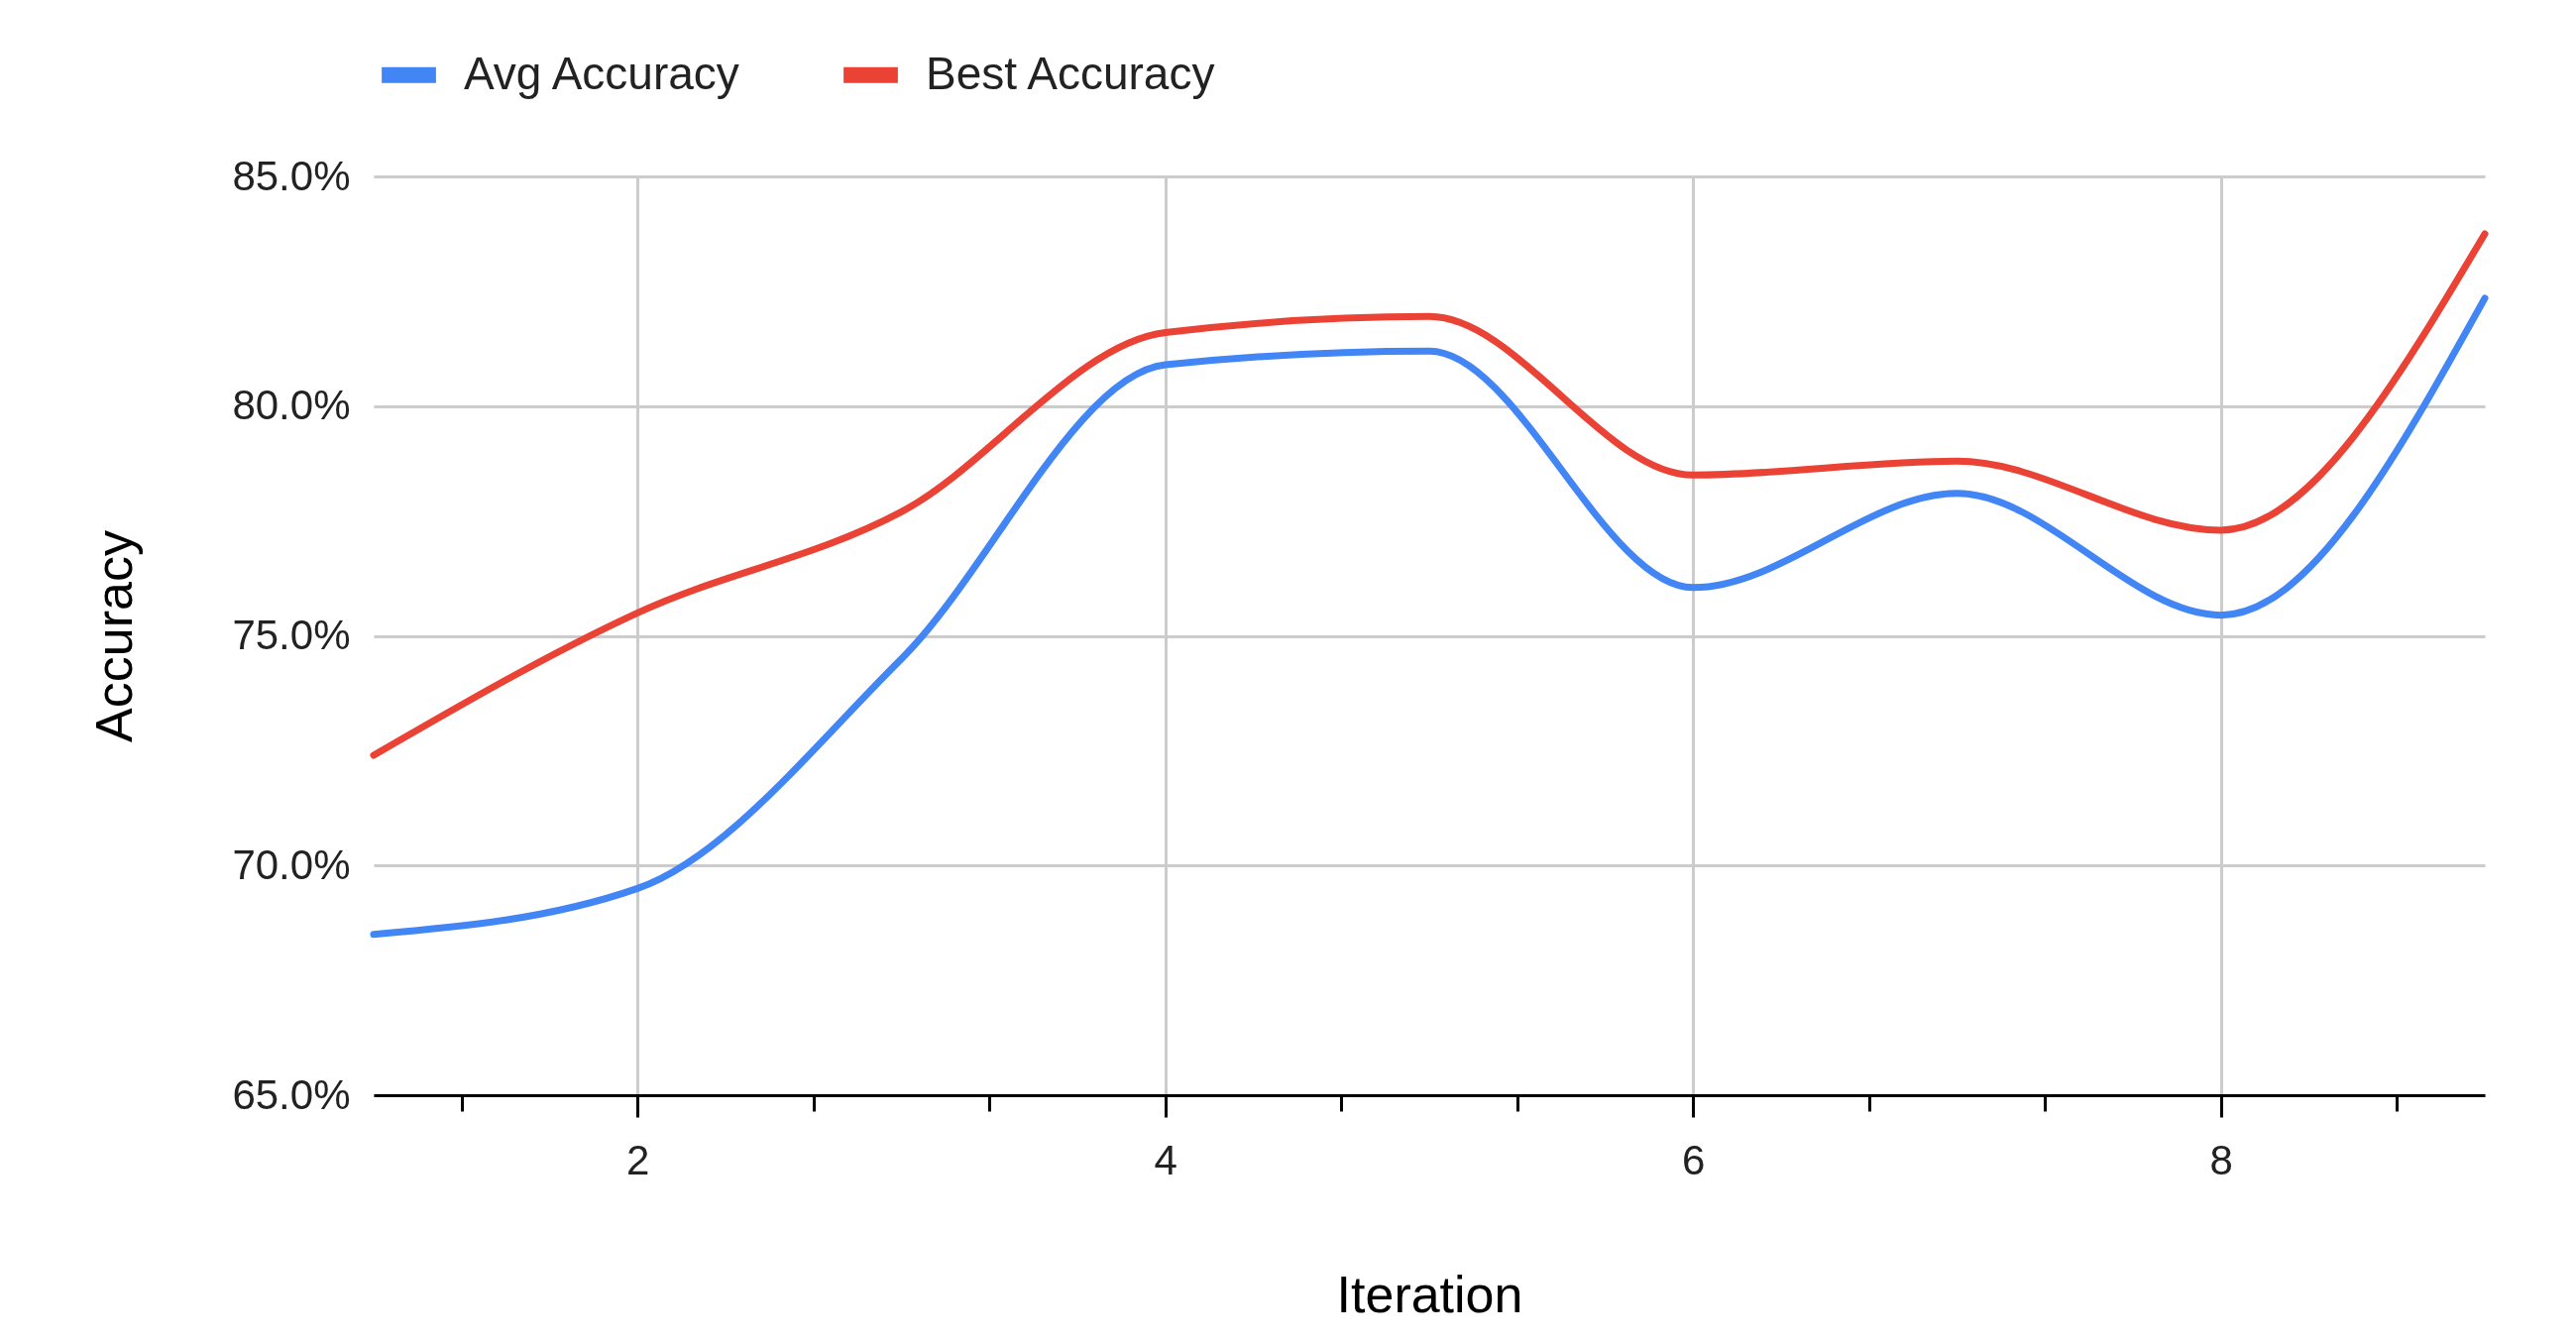 This screenshot has height=1342, width=2576. What do you see at coordinates (291, 1094) in the screenshot?
I see `y-tick-label: 65.0%` at bounding box center [291, 1094].